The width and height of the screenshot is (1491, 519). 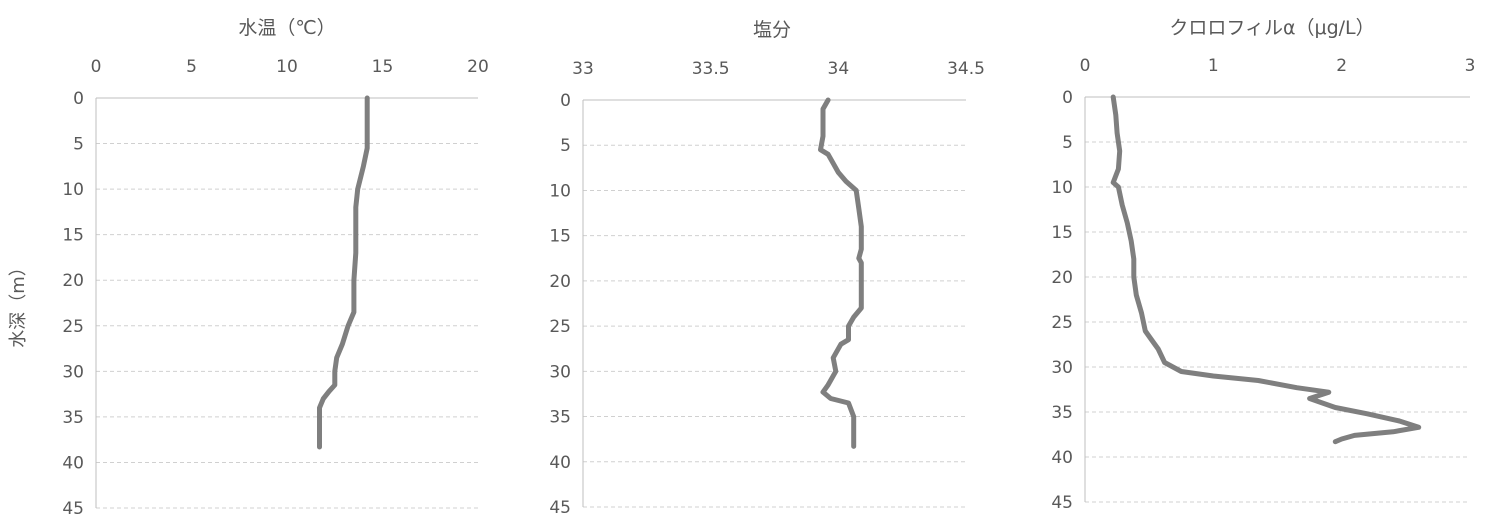 I want to click on x-tick-label: 33.5, so click(x=711, y=69).